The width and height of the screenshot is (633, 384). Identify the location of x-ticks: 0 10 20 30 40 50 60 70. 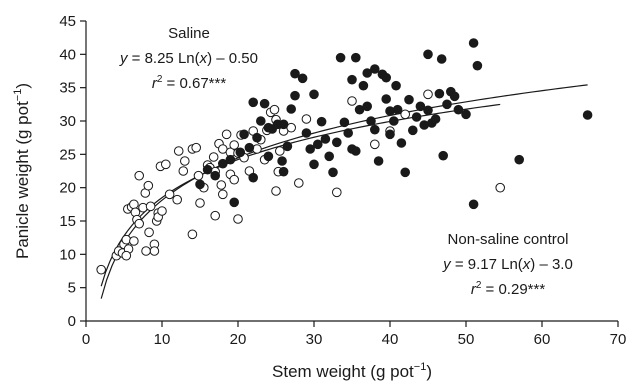
(354, 334).